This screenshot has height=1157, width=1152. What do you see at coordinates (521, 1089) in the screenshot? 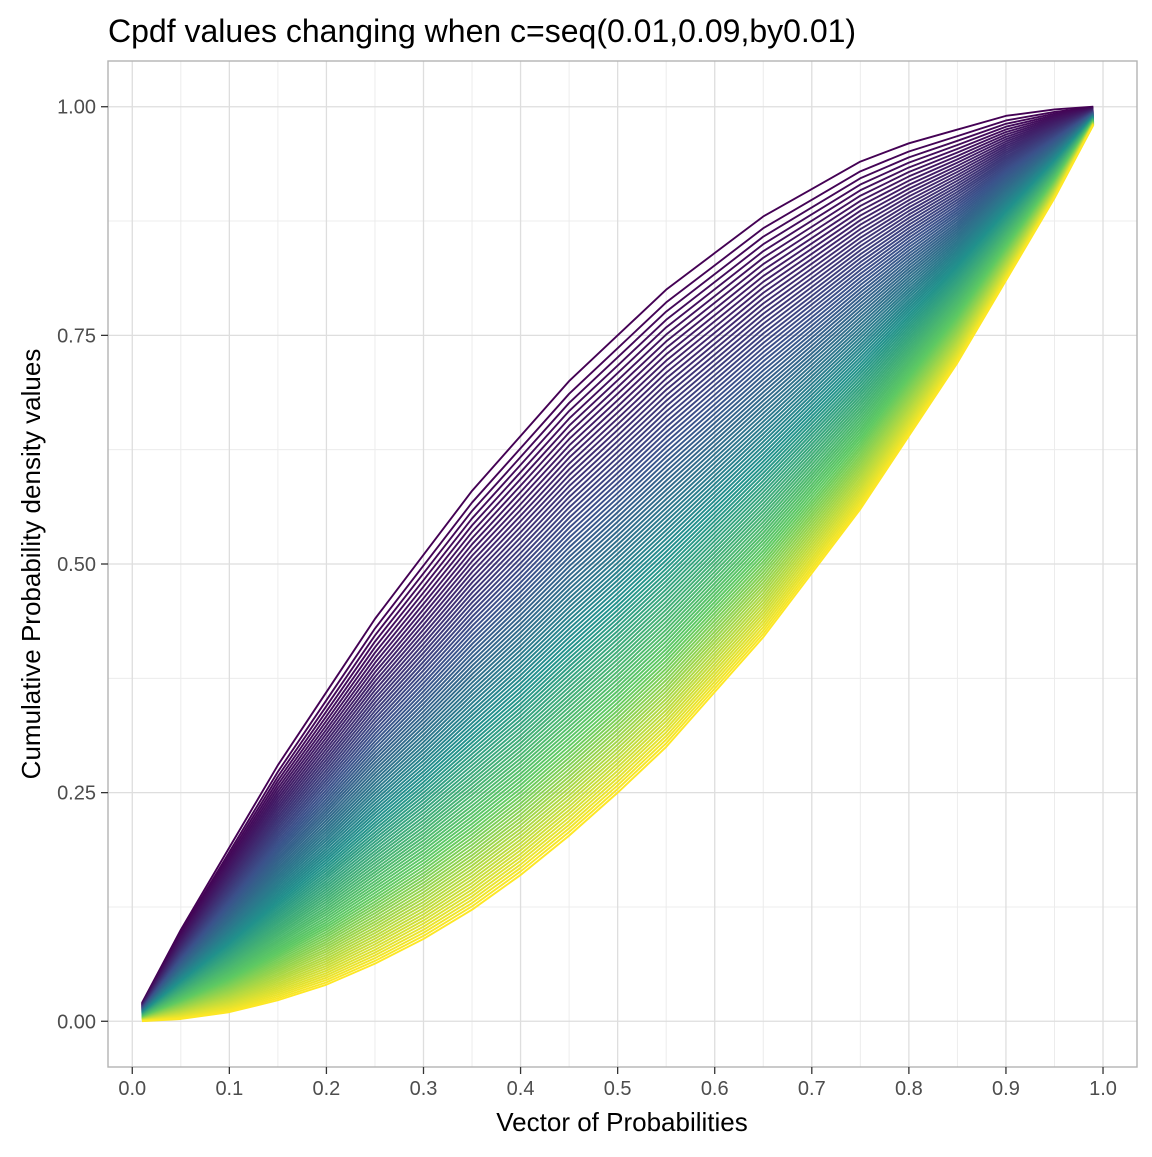
I see `x-tick-label: 0.4` at bounding box center [521, 1089].